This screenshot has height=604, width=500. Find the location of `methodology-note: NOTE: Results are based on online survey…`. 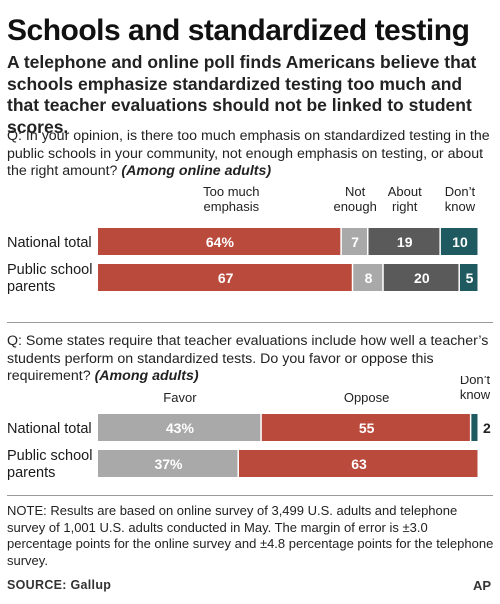

methodology-note: NOTE: Results are based on online survey… is located at coordinates (250, 535).